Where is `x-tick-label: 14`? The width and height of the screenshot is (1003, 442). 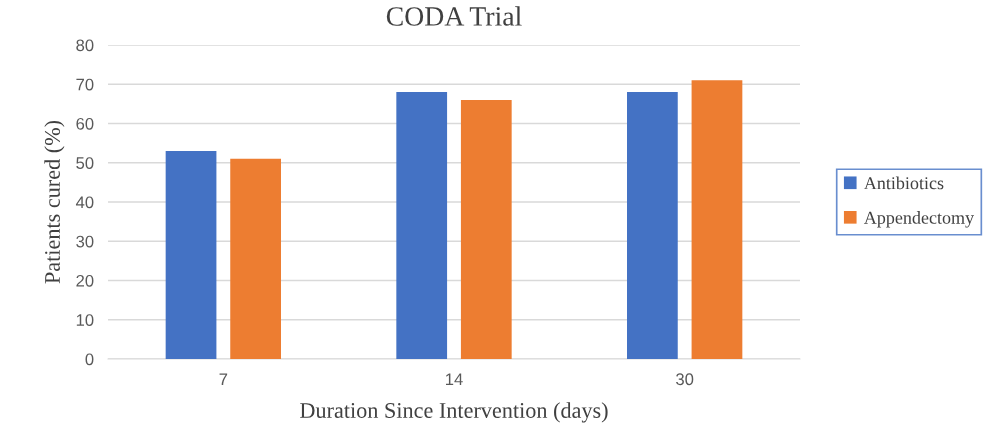 x-tick-label: 14 is located at coordinates (454, 379).